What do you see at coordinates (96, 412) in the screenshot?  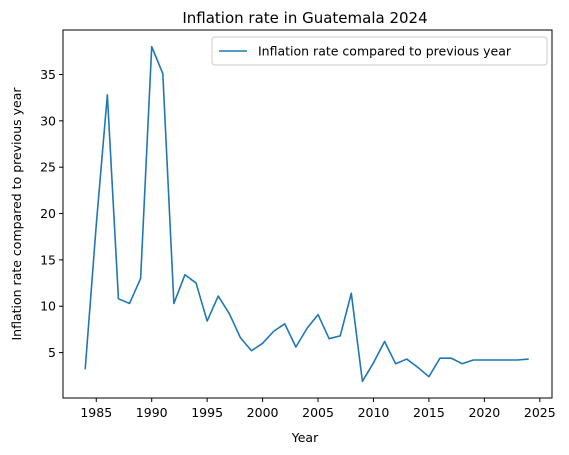 I see `x-tick-label: 1985` at bounding box center [96, 412].